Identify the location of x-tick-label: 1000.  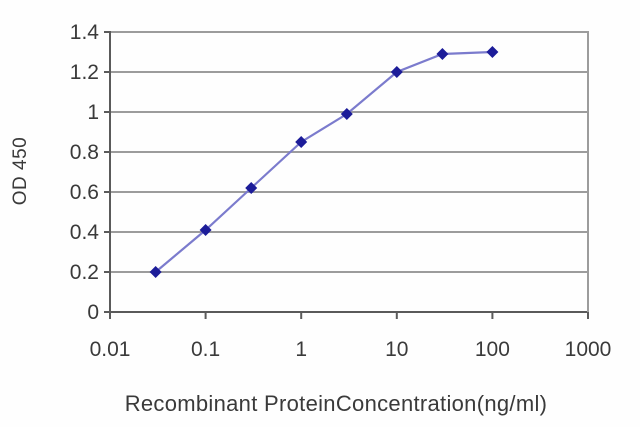
(588, 349).